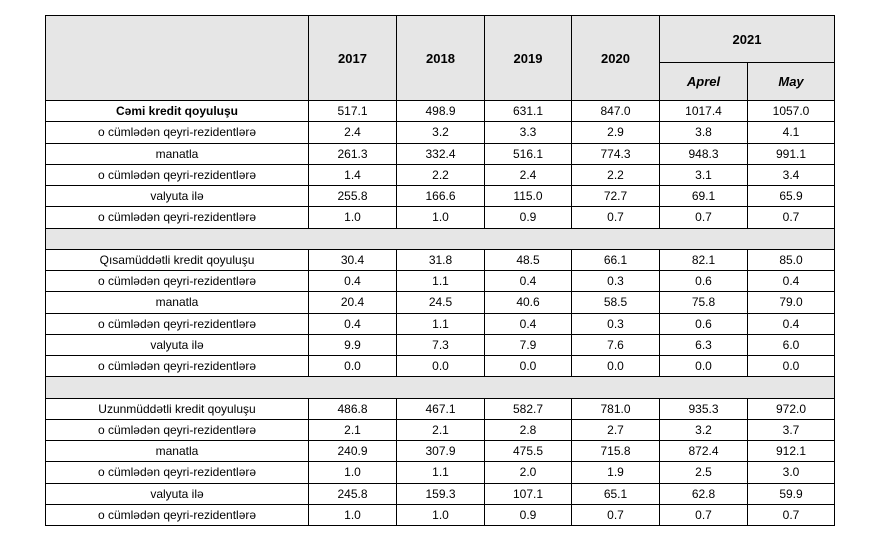  Describe the element at coordinates (352, 345) in the screenshot. I see `value-cell: 9.9` at that location.